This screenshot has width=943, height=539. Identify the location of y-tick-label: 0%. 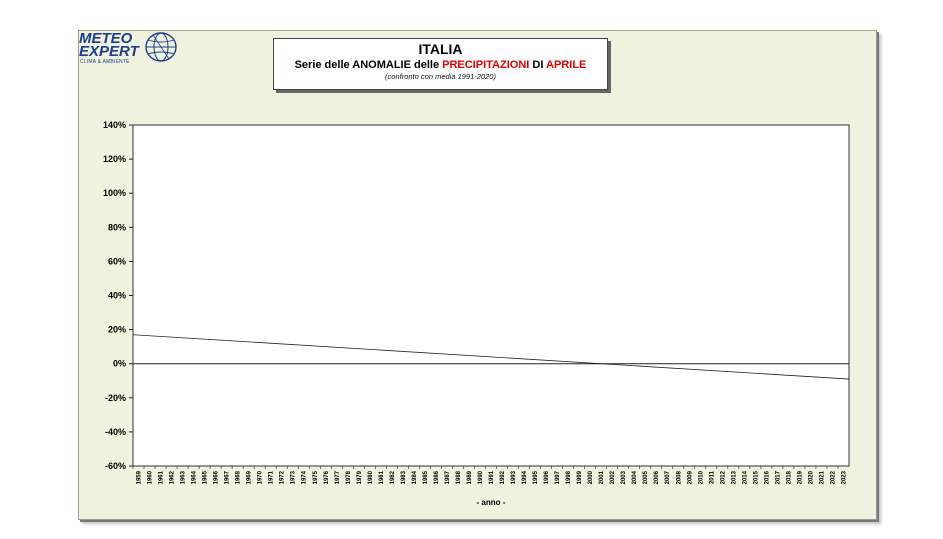
(119, 364).